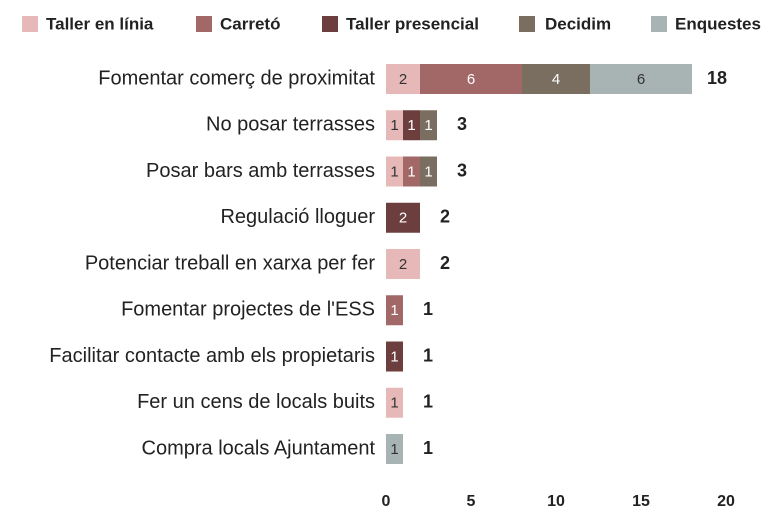 This screenshot has height=509, width=768. What do you see at coordinates (386, 501) in the screenshot?
I see `x-tick-label: 0` at bounding box center [386, 501].